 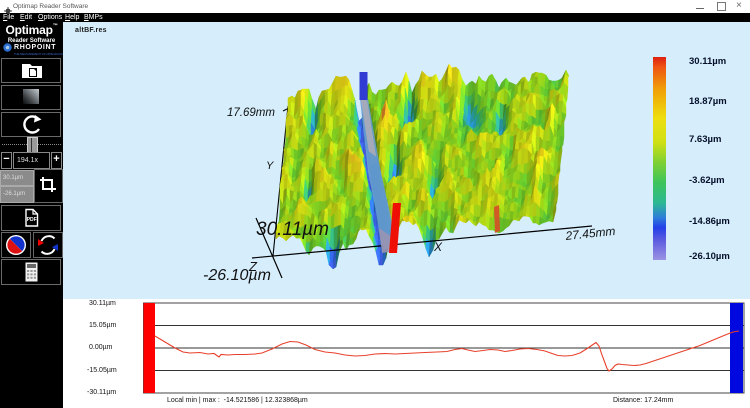 I want to click on svg-text: Distance: 17.24mm, so click(x=643, y=400).